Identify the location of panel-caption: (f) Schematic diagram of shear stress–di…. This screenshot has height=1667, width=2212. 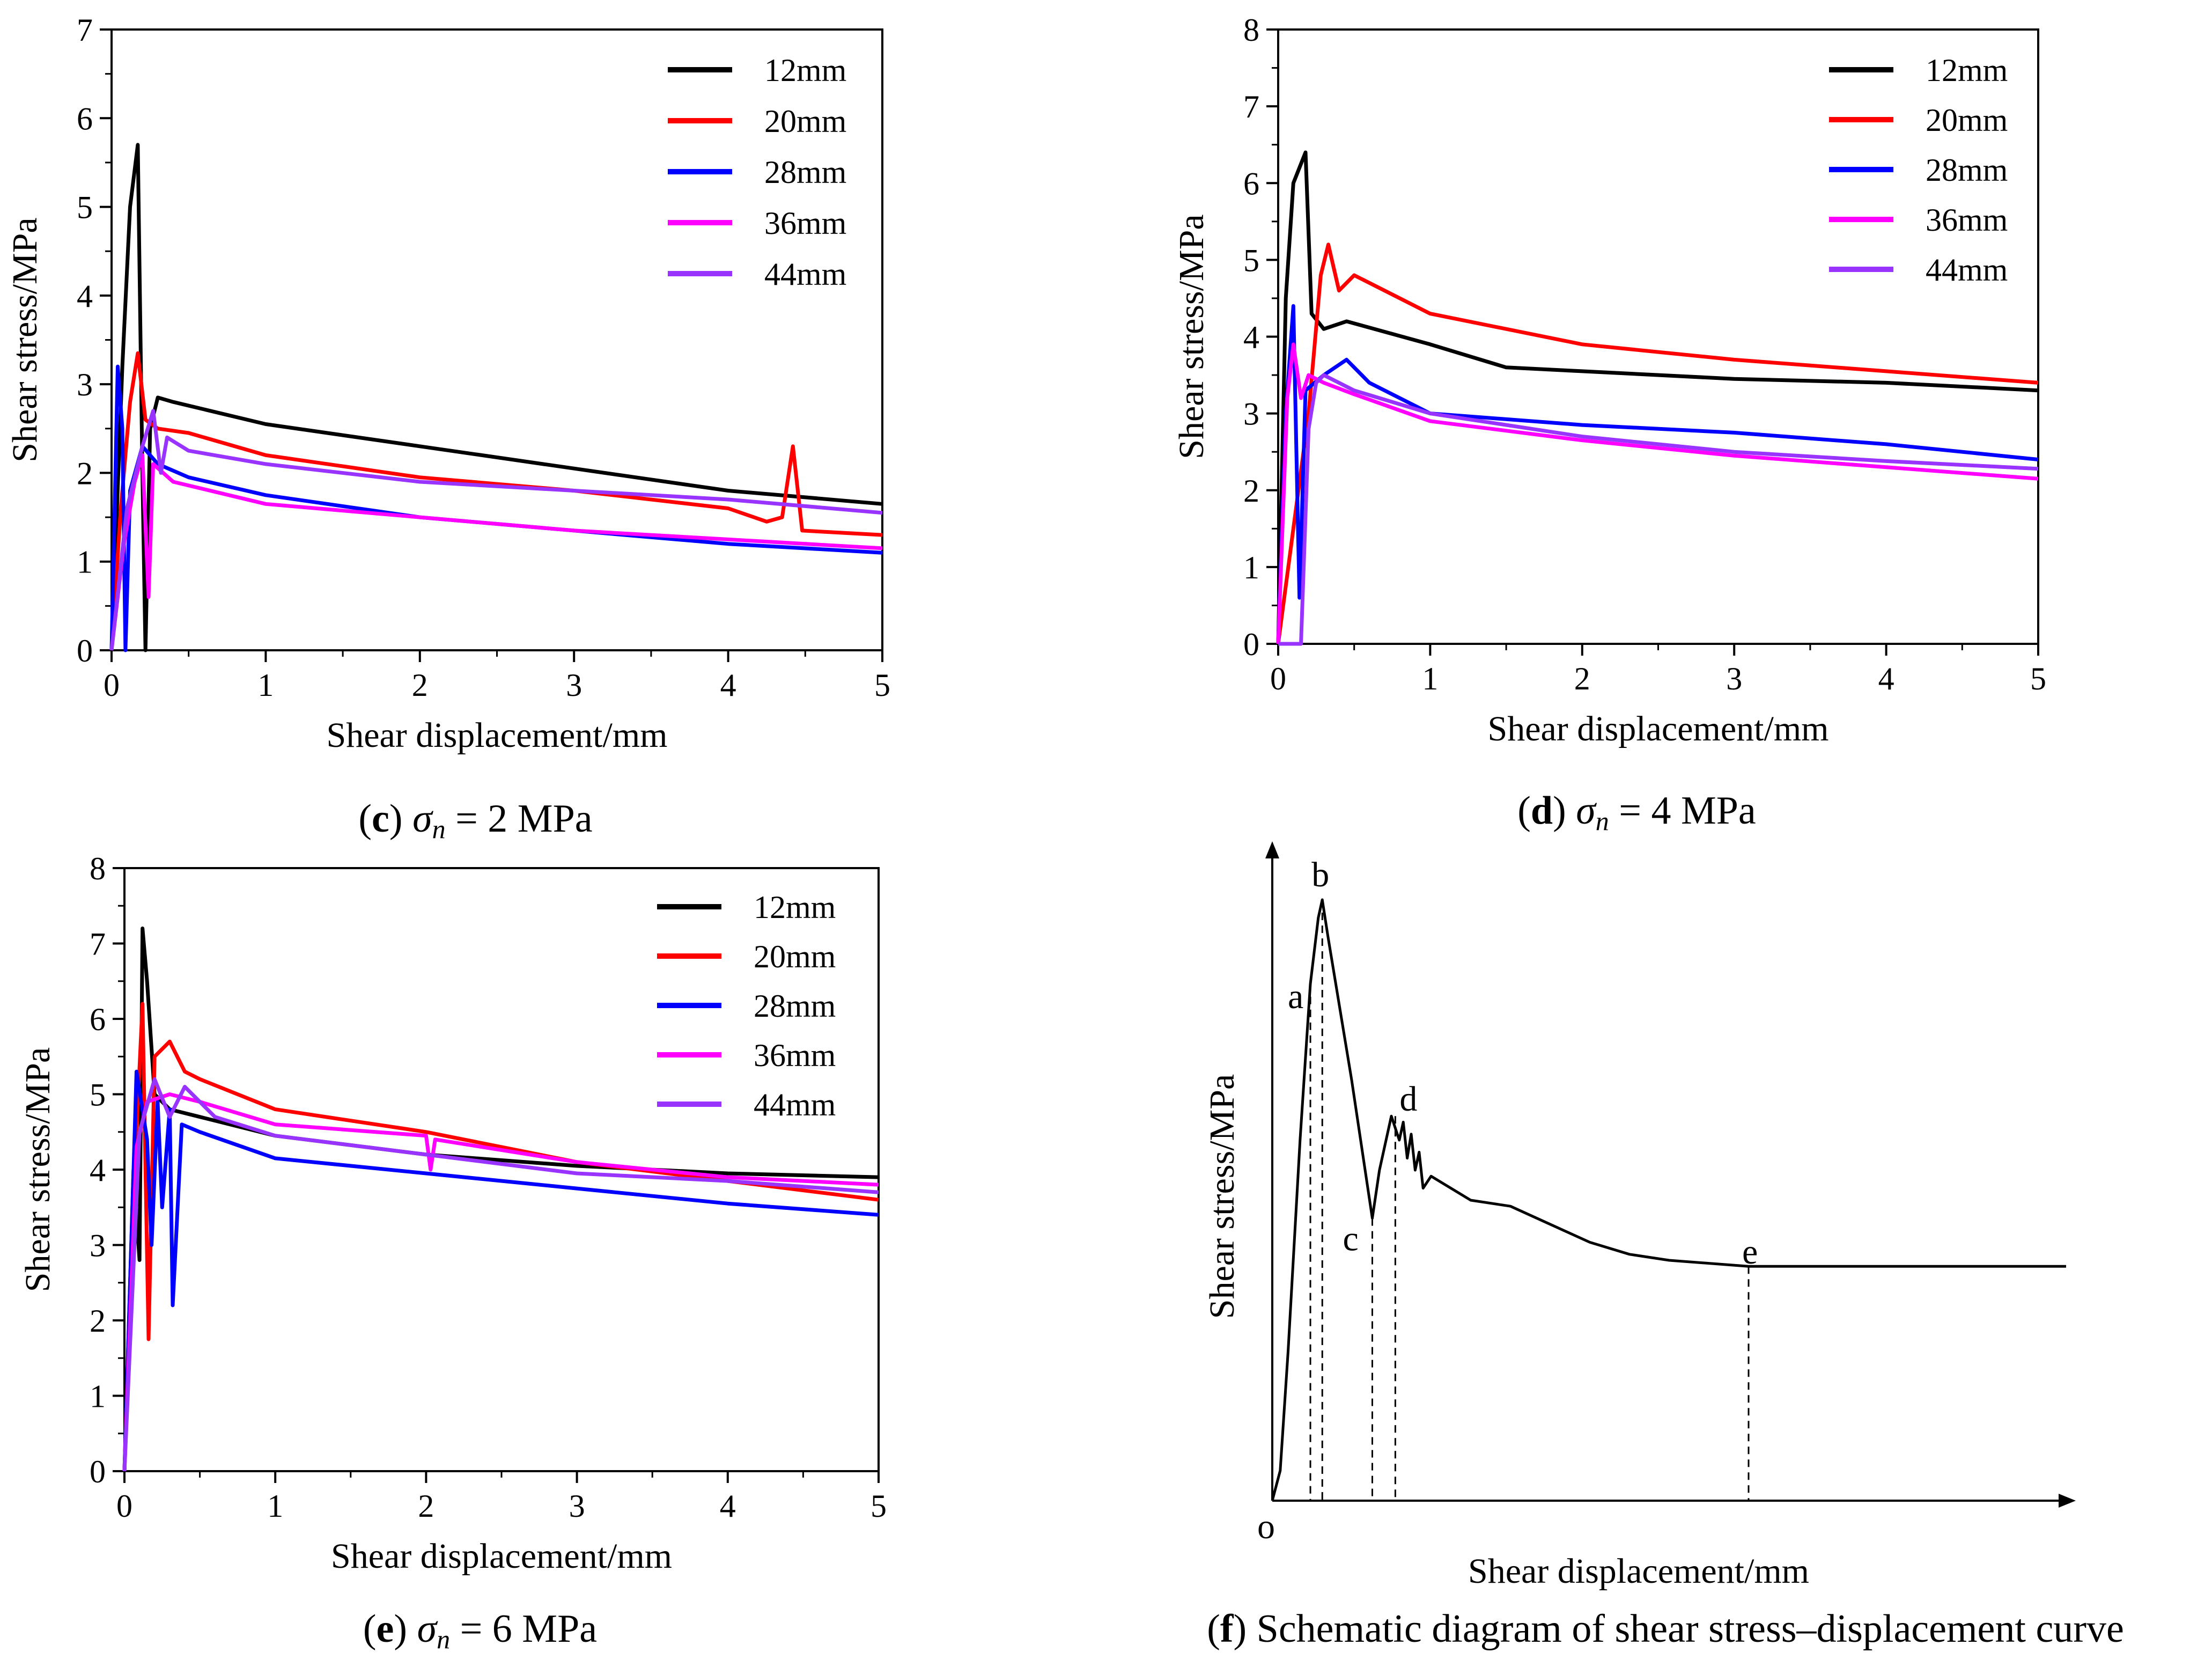
(1665, 1629).